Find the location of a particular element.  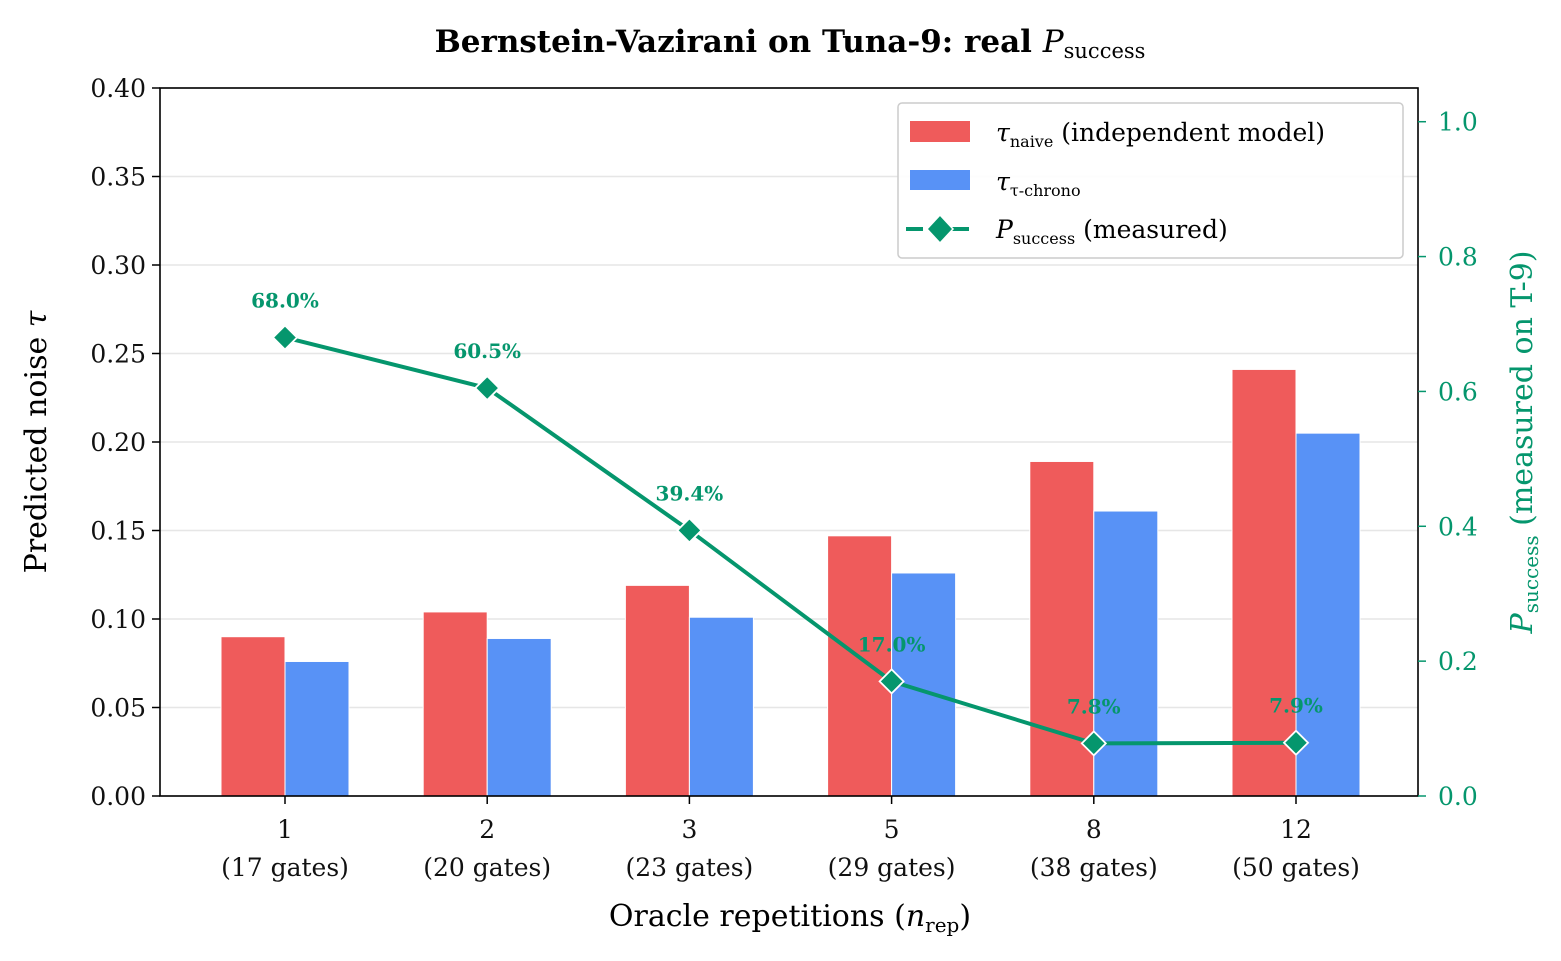

legend-label-naive: τnaive (independent model) is located at coordinates (1160, 134).